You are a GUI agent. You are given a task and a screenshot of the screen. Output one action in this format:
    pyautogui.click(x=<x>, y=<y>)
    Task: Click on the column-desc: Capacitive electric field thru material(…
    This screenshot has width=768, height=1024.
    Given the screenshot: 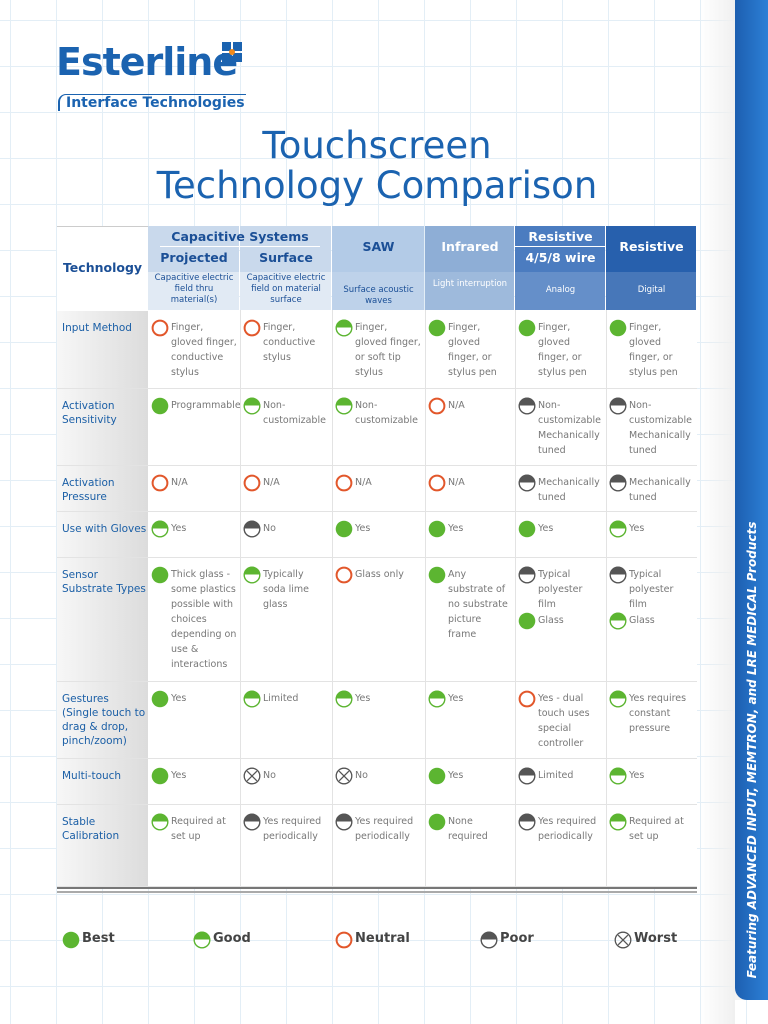 What is the action you would take?
    pyautogui.click(x=194, y=289)
    